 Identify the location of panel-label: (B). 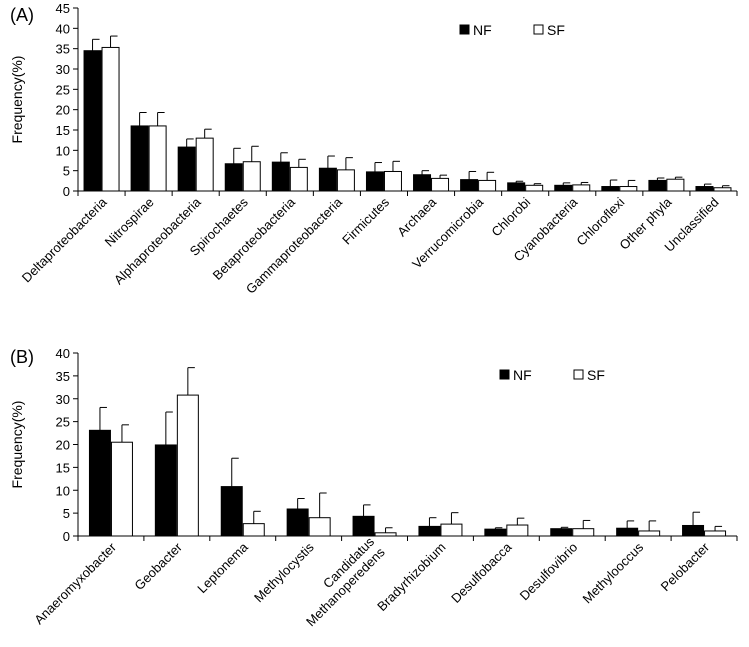
(22, 357).